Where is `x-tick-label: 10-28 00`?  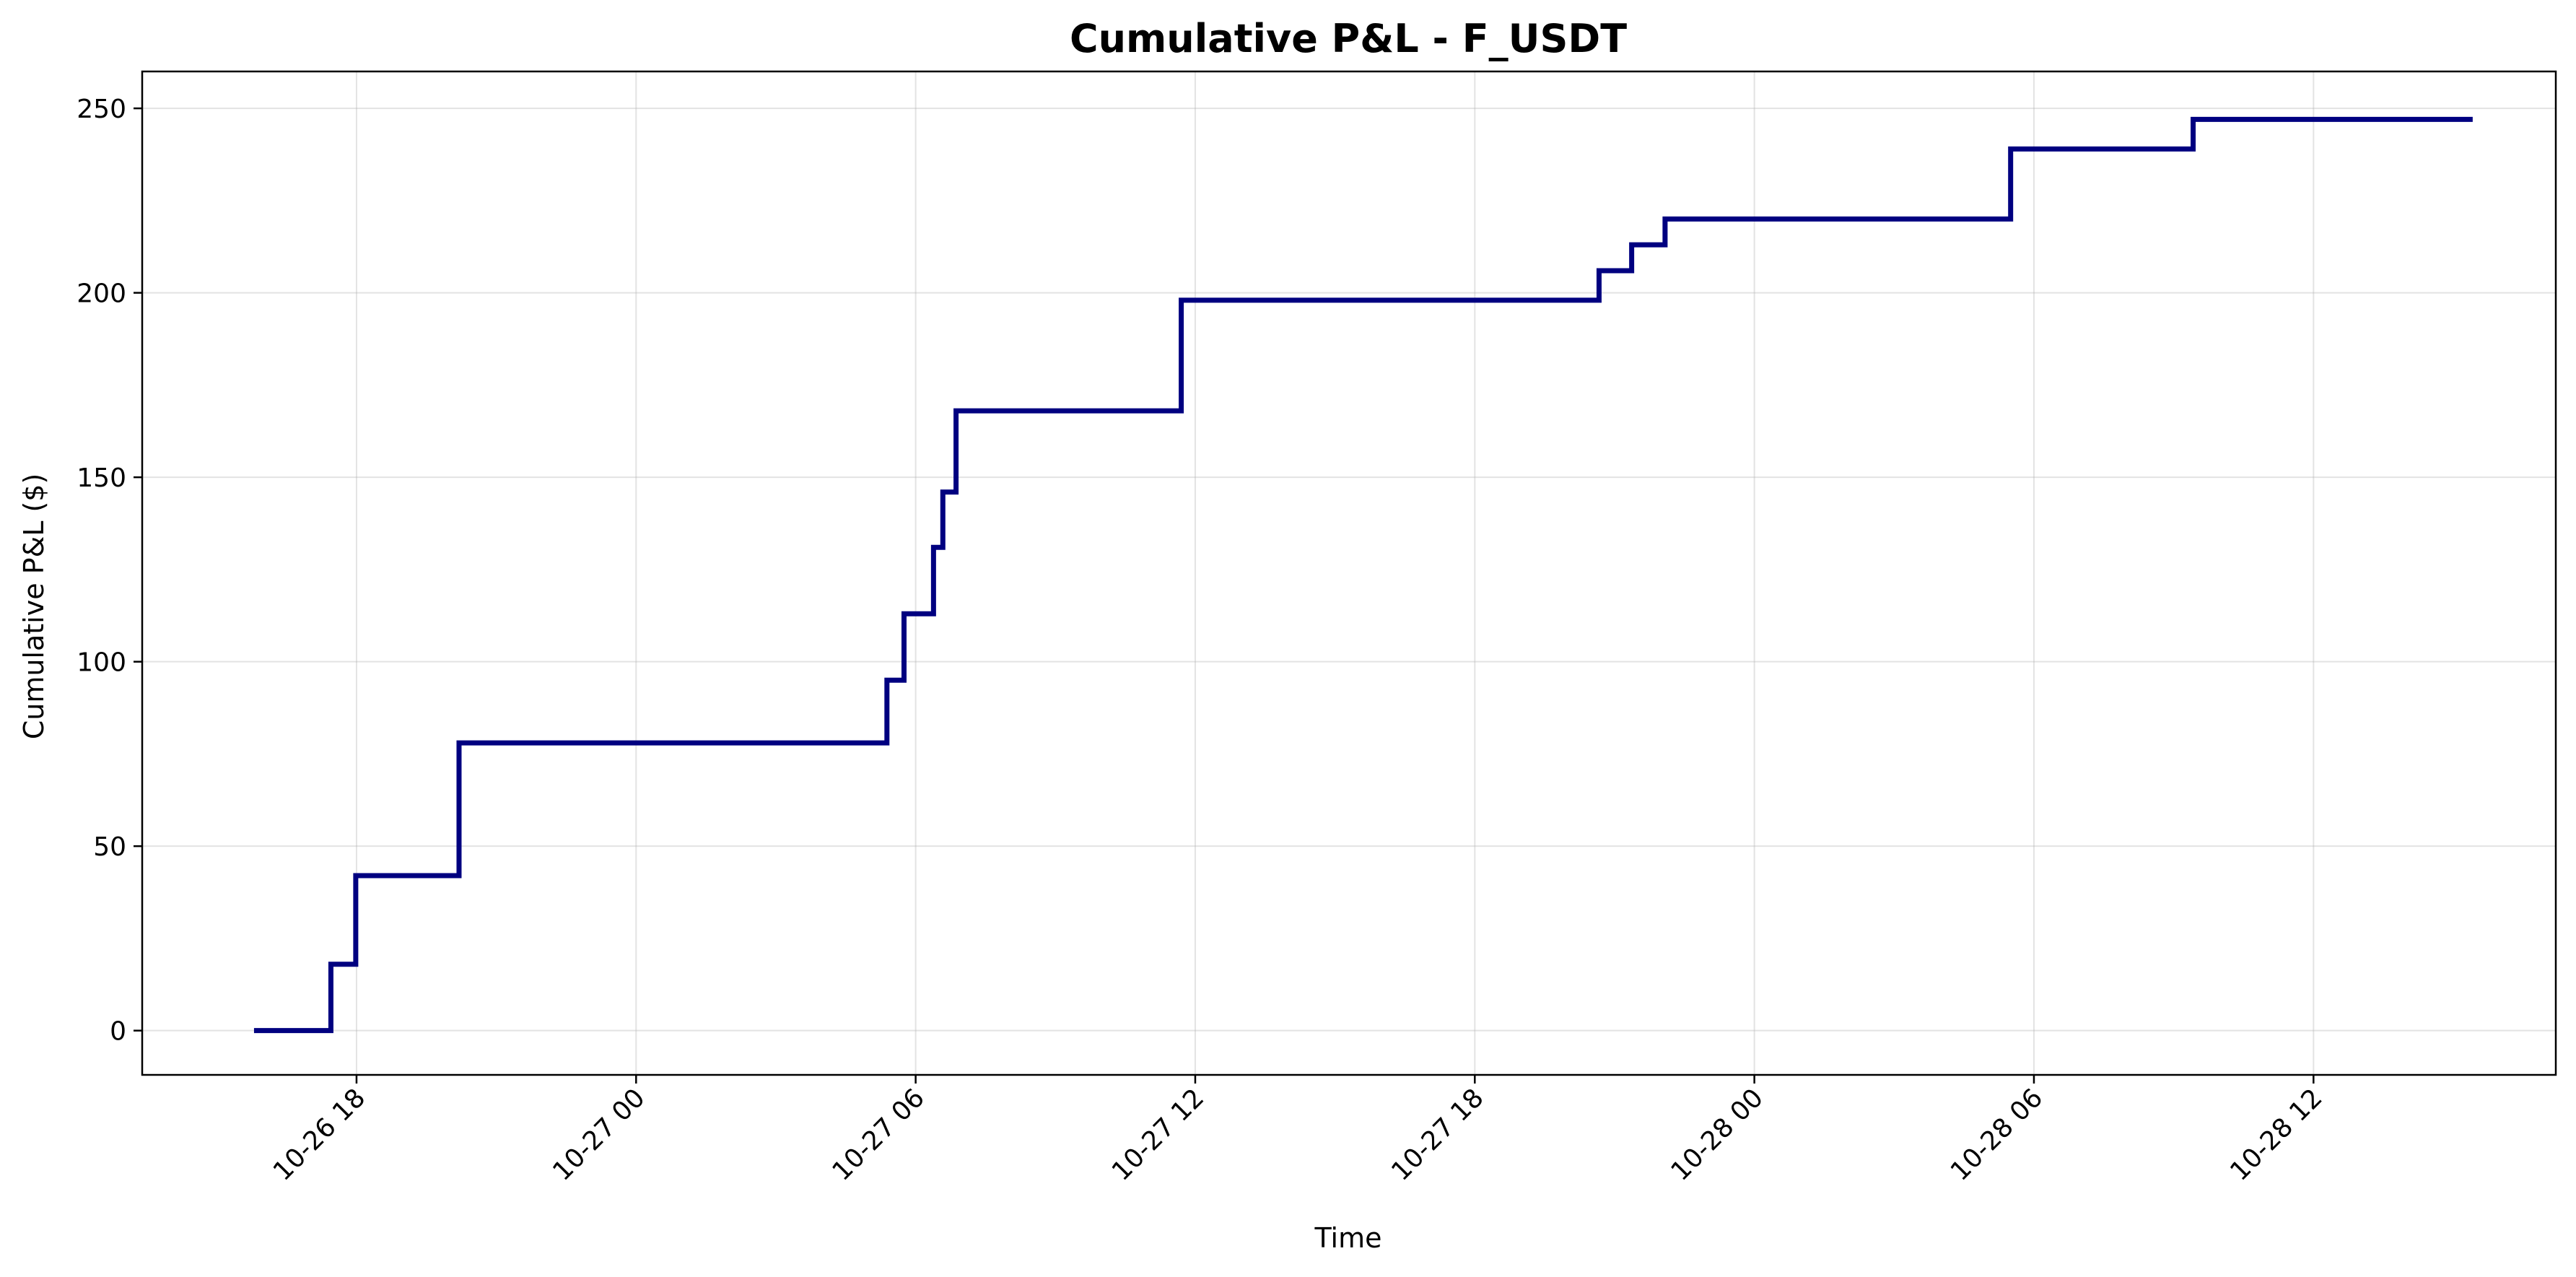 x-tick-label: 10-28 00 is located at coordinates (1717, 1134).